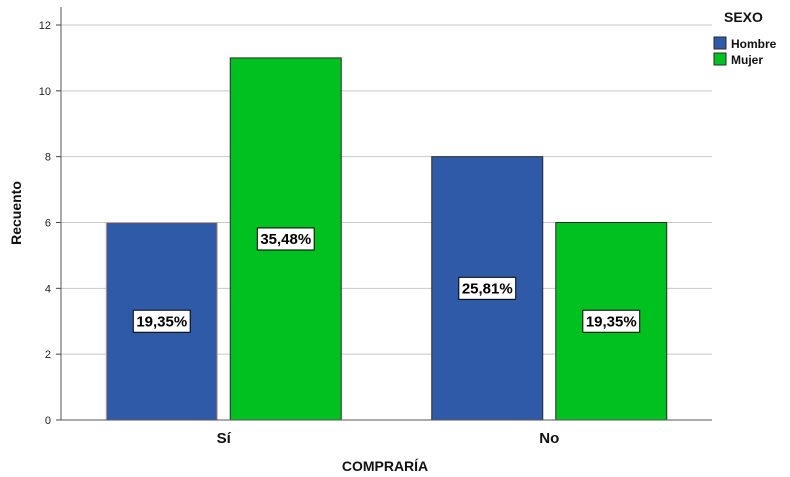  Describe the element at coordinates (743, 17) in the screenshot. I see `legend-title: SEXO` at that location.